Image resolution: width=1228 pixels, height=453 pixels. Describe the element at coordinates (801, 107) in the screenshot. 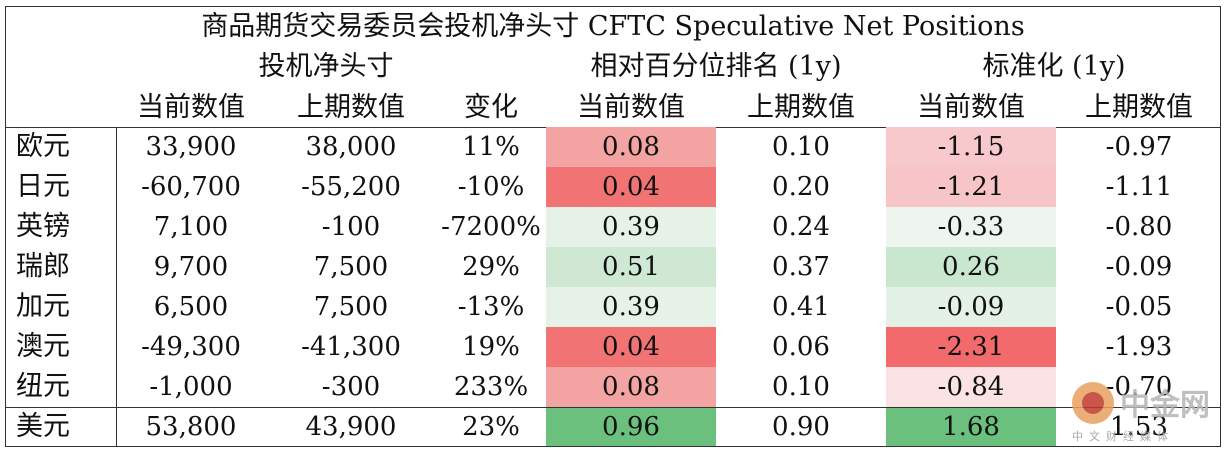

I see `subheader-pct-previous: 上期数值` at that location.